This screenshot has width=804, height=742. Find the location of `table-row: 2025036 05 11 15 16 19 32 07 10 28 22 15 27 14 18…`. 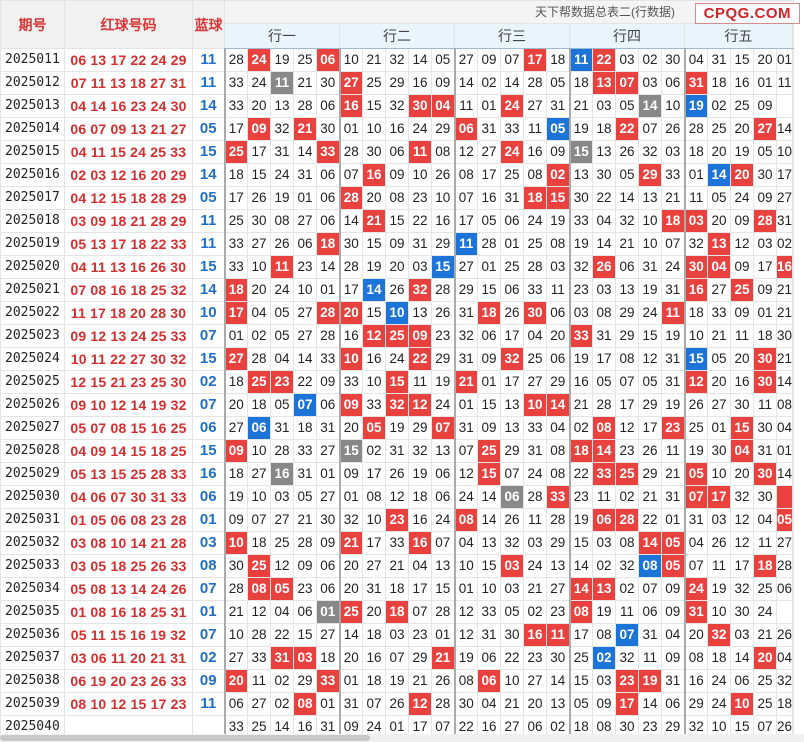

table-row: 2025036 05 11 15 16 19 32 07 10 28 22 15 27 14 18… is located at coordinates (397, 635).